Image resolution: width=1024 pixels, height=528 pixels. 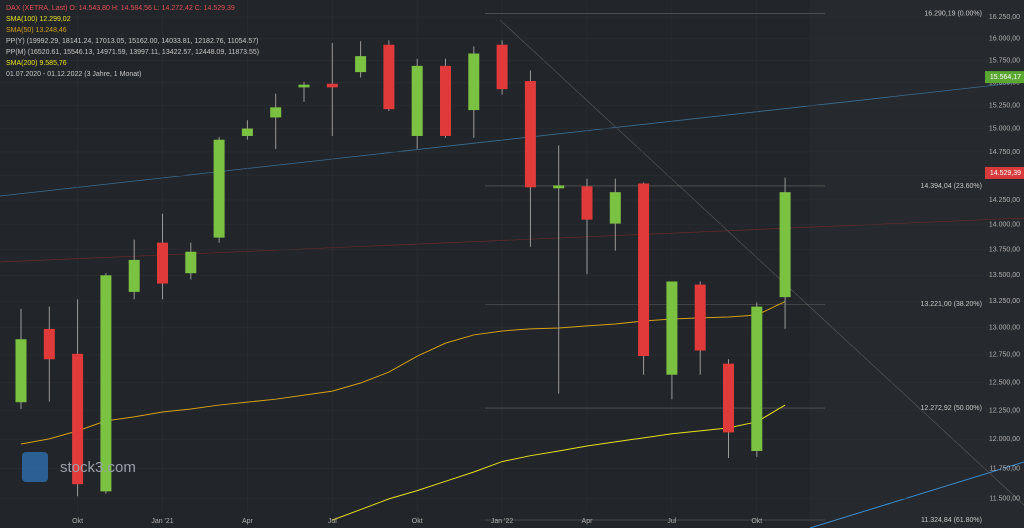 What do you see at coordinates (1004, 439) in the screenshot?
I see `y-tick-label: 12.000,00` at bounding box center [1004, 439].